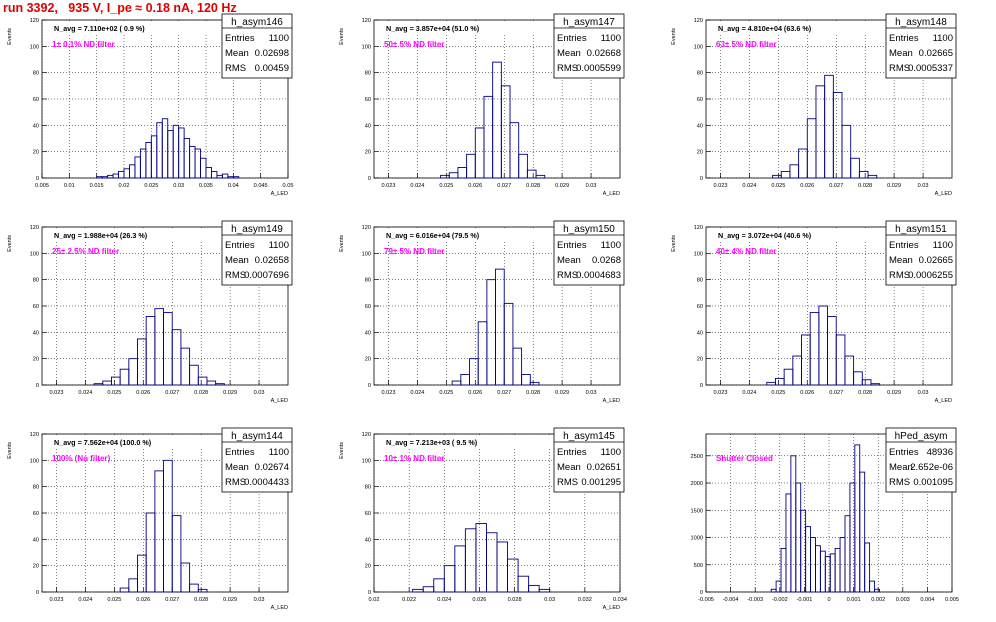 Image resolution: width=996 pixels, height=622 pixels. What do you see at coordinates (97, 186) in the screenshot?
I see `x-tick-label: 0.015` at bounding box center [97, 186].